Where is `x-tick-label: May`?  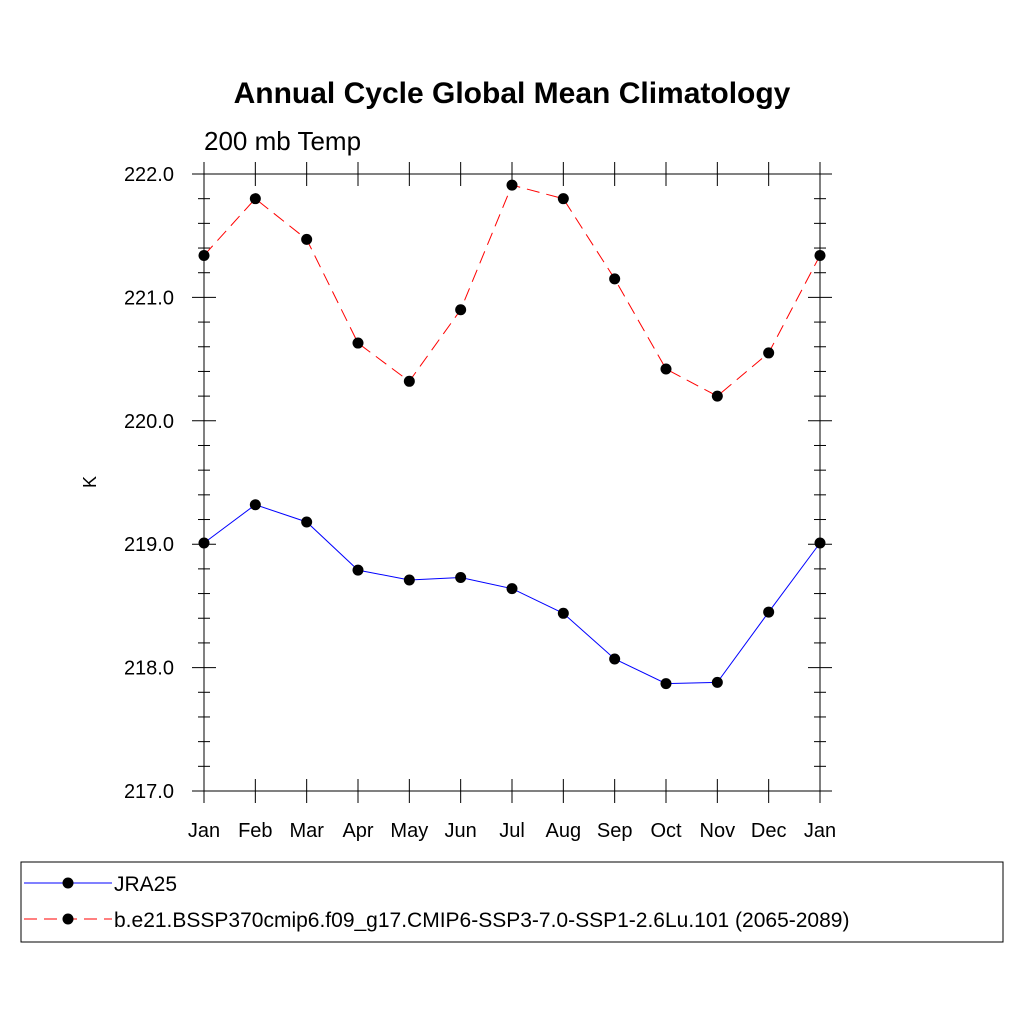
x-tick-label: May is located at coordinates (409, 831).